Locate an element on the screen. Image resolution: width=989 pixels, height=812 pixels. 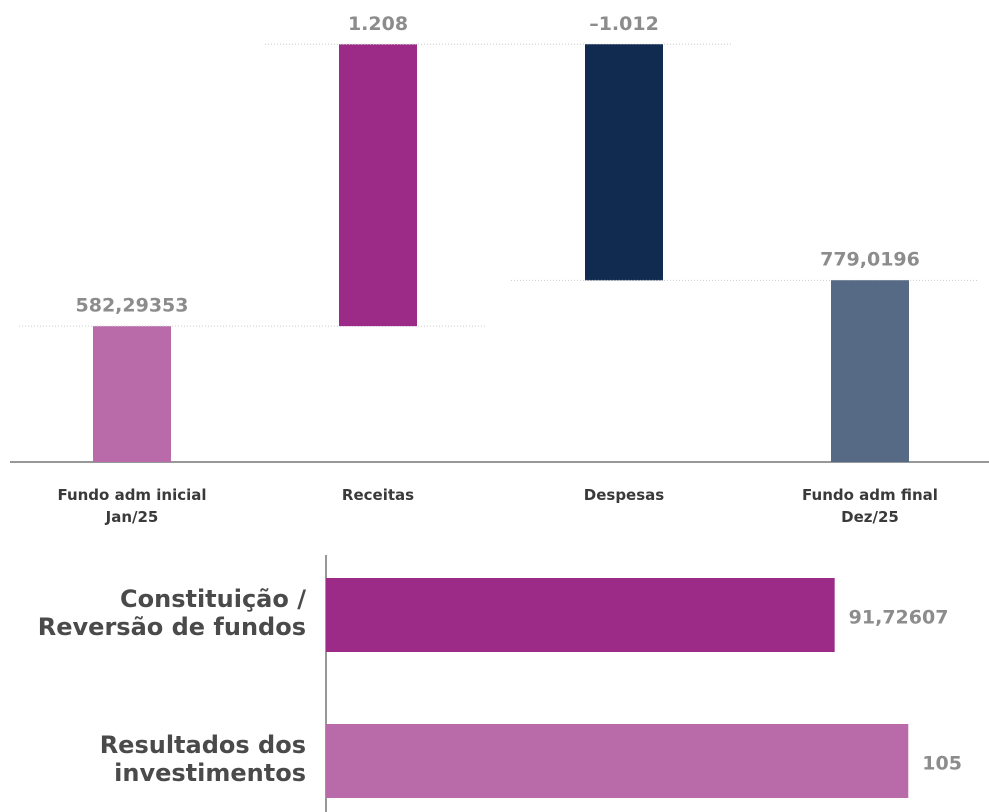
x-tick-label: Fundo adm inicial Jan/25 is located at coordinates (132, 506).